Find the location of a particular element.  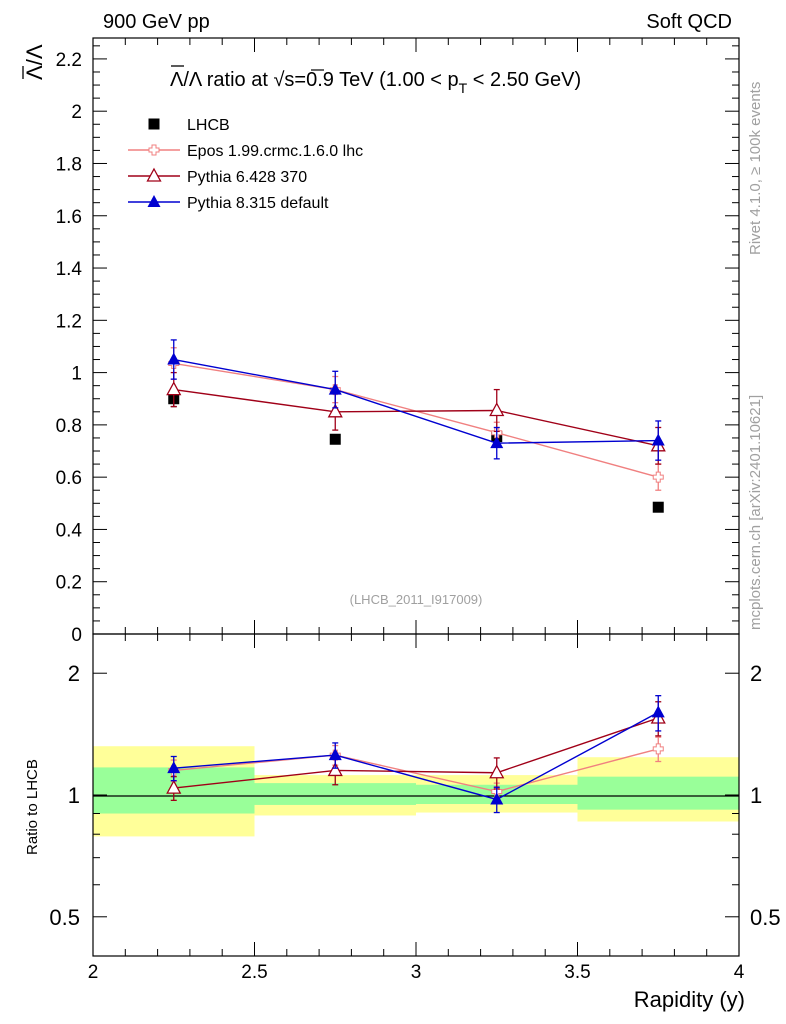

x-tick-label: 4 is located at coordinates (739, 972).